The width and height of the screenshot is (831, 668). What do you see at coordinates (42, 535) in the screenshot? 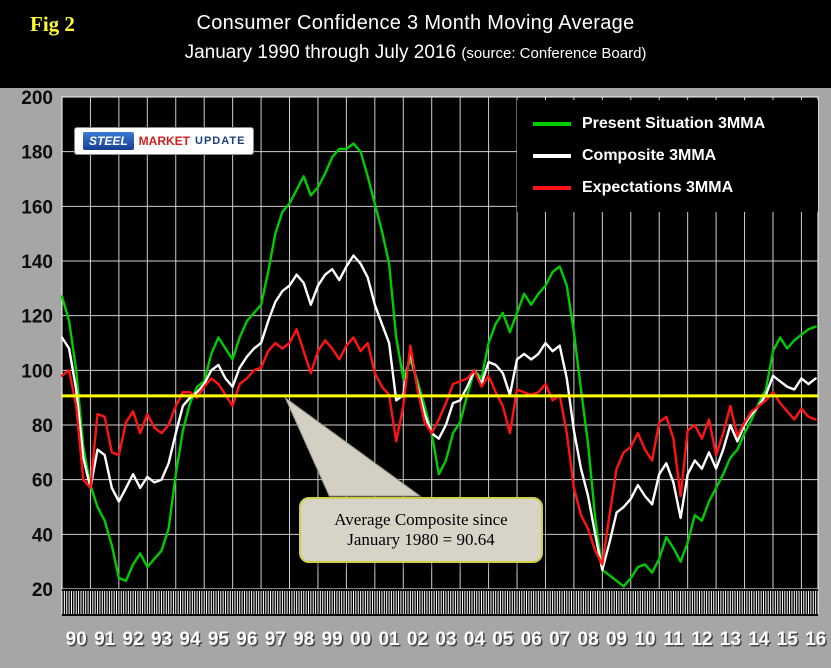
I see `svg-text: 40` at bounding box center [42, 535].